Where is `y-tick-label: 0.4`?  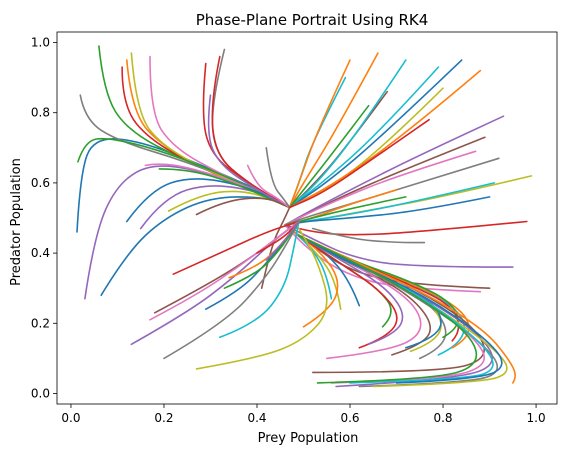 y-tick-label: 0.4 is located at coordinates (40, 253).